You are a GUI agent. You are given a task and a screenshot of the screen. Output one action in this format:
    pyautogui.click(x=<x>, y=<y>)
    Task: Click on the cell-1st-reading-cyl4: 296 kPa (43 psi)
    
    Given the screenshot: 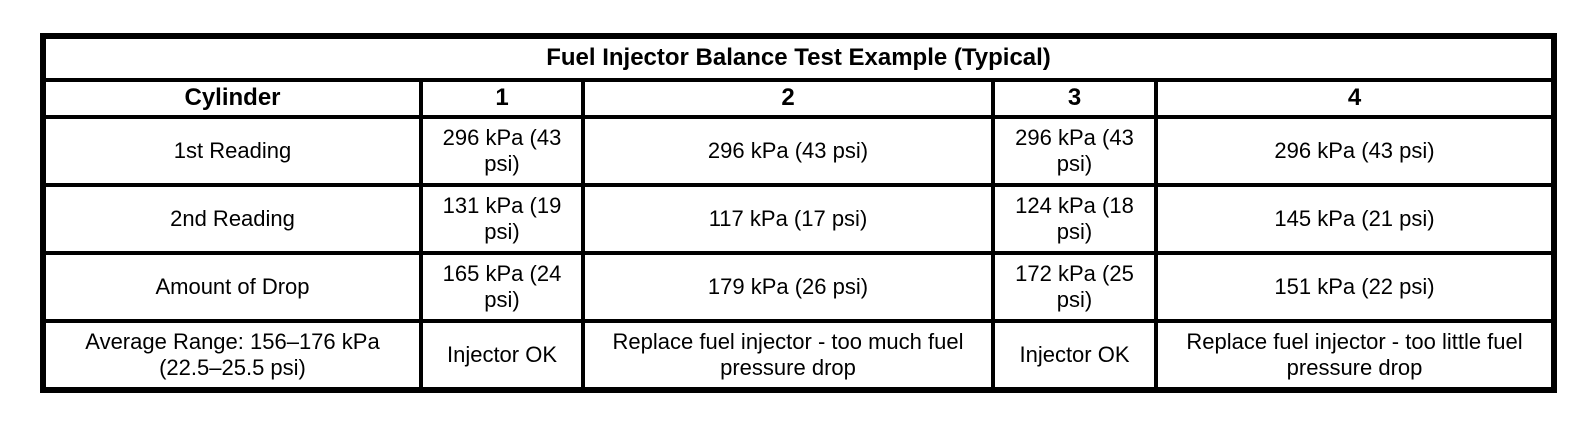 What is the action you would take?
    pyautogui.click(x=1355, y=151)
    